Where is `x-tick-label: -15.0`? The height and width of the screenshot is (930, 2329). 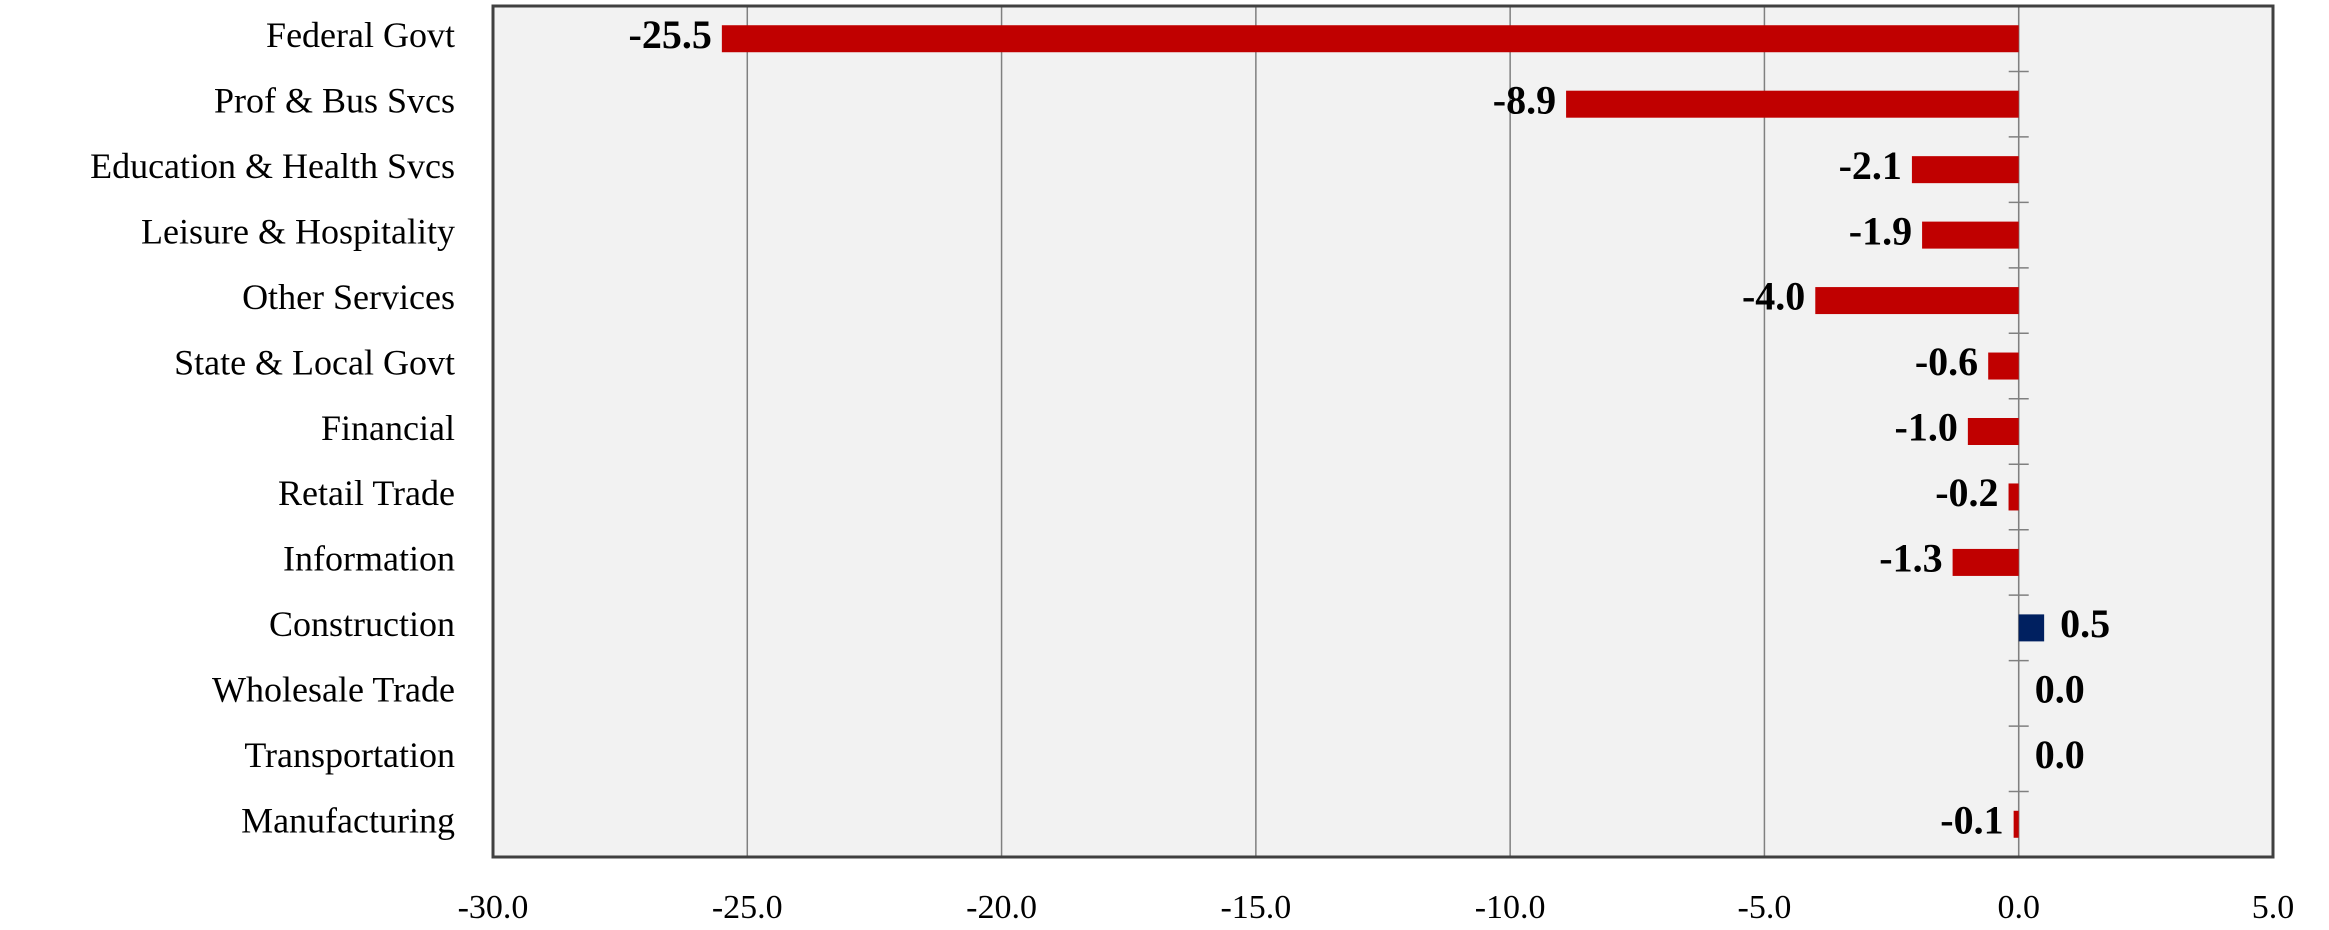
x-tick-label: -15.0 is located at coordinates (1255, 907).